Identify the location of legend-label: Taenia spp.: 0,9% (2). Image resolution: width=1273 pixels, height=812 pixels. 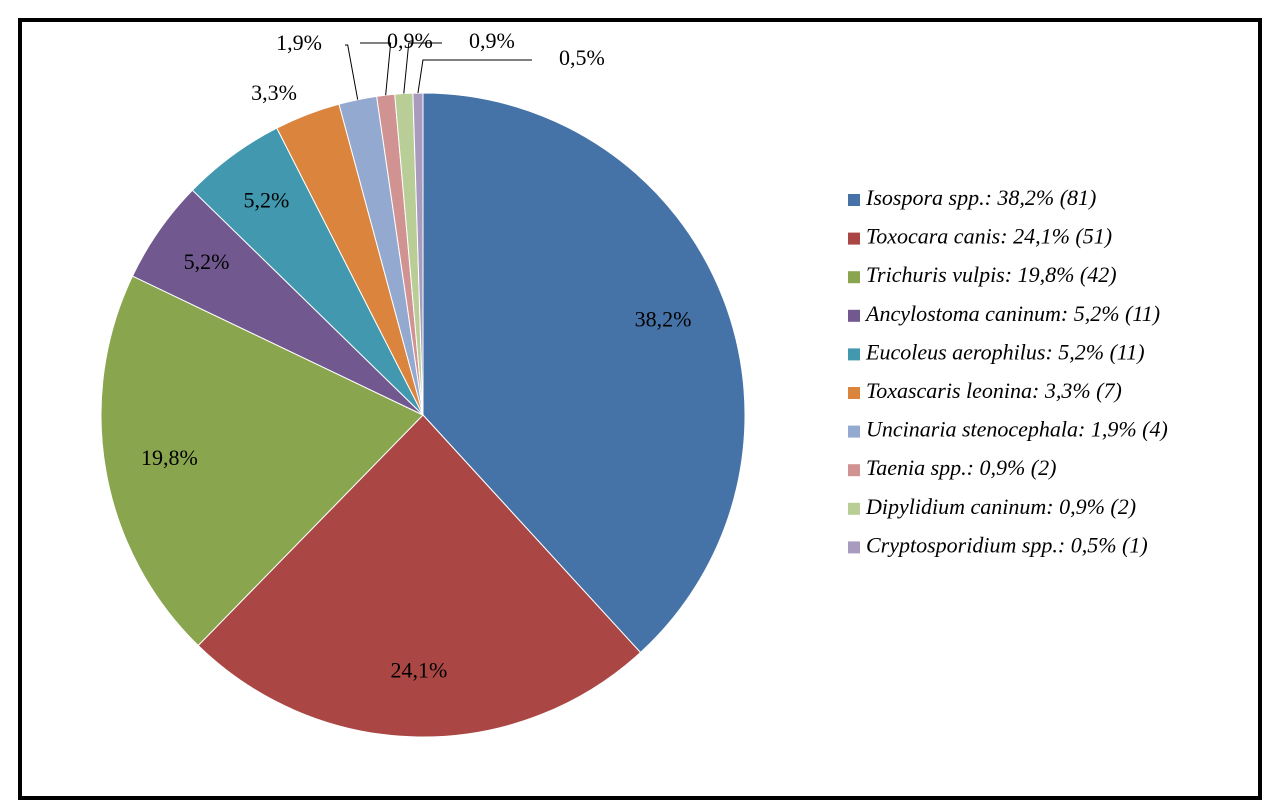
(961, 467).